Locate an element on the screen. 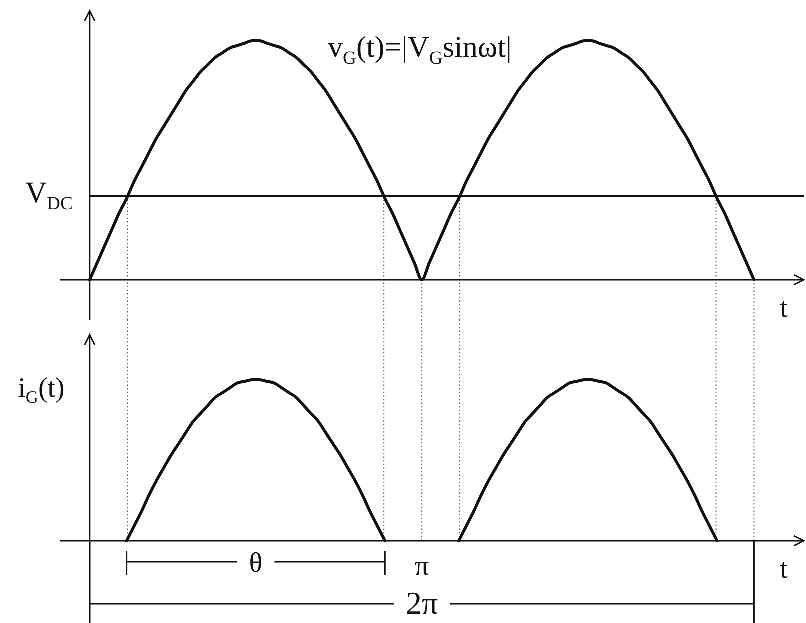 This screenshot has width=806, height=623. text: 2π is located at coordinates (422, 603).